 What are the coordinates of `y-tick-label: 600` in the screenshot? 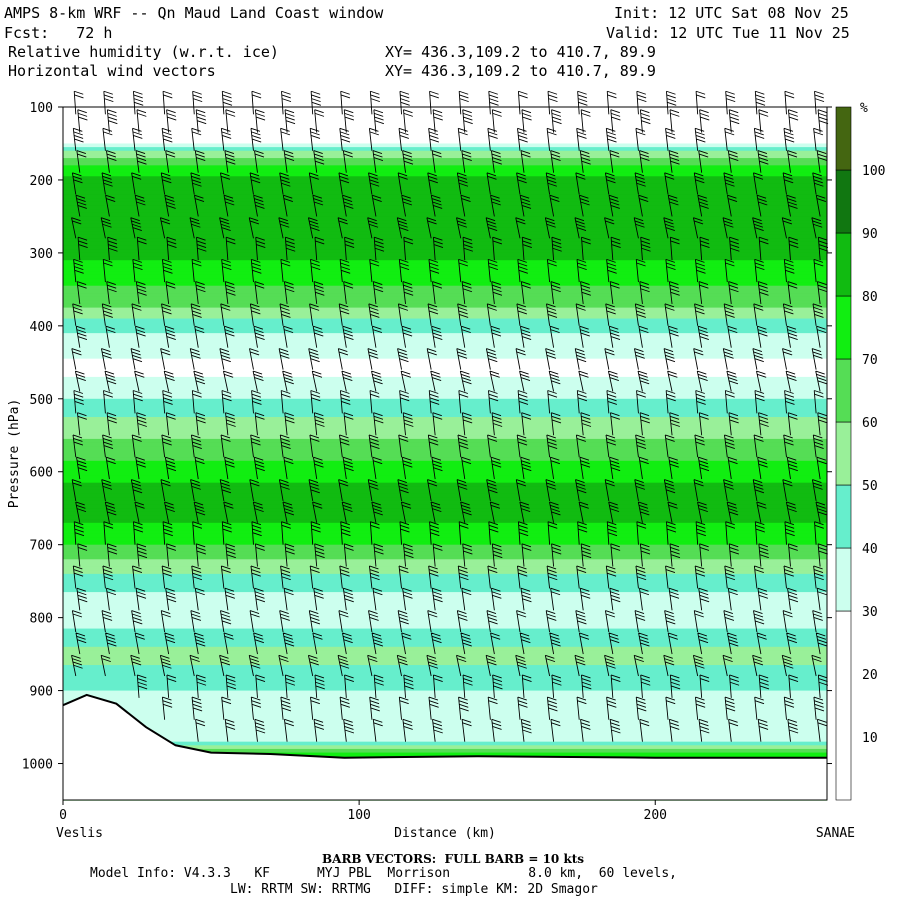 It's located at (41, 473).